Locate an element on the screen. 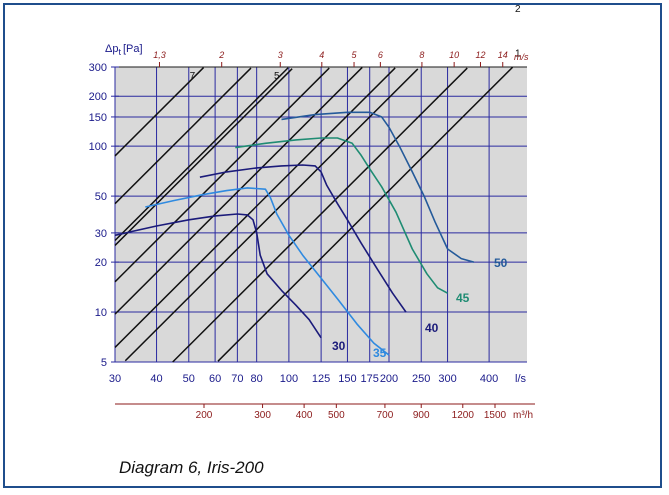 The width and height of the screenshot is (669, 495). y-tick-label: 30 is located at coordinates (101, 234).